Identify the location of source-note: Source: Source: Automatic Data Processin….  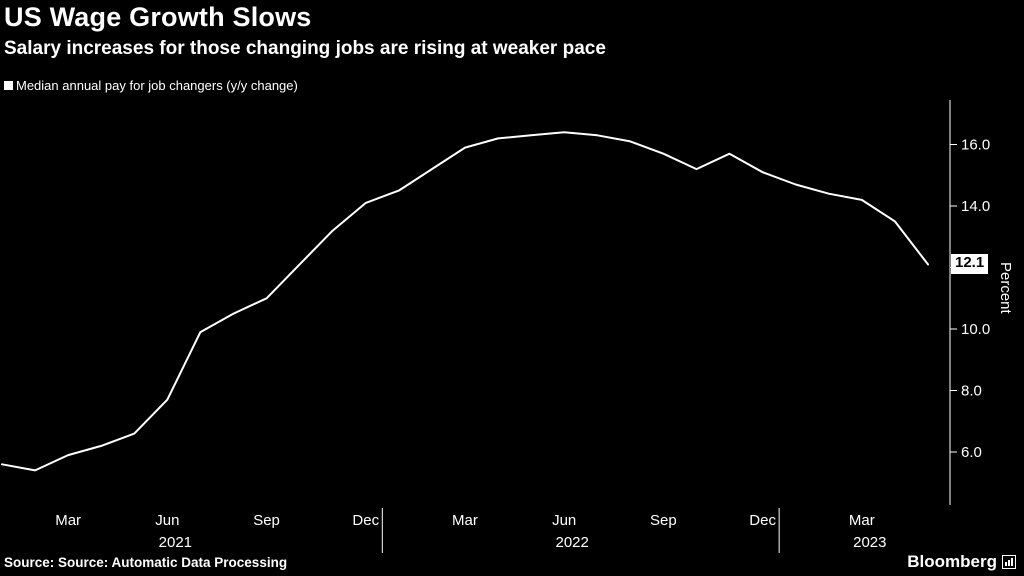
(146, 562).